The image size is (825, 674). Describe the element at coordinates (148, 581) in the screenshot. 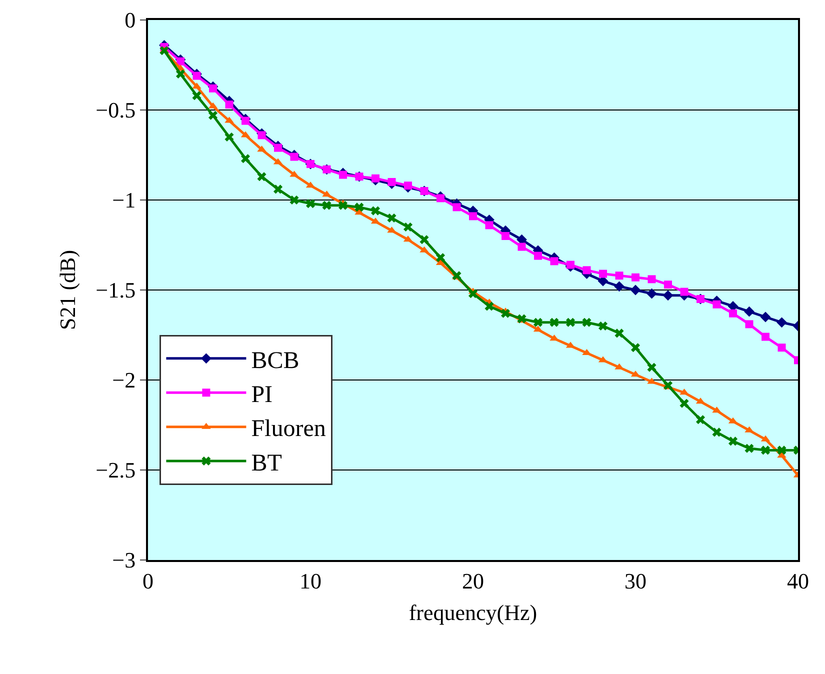

I see `x-tick-label: 0` at that location.